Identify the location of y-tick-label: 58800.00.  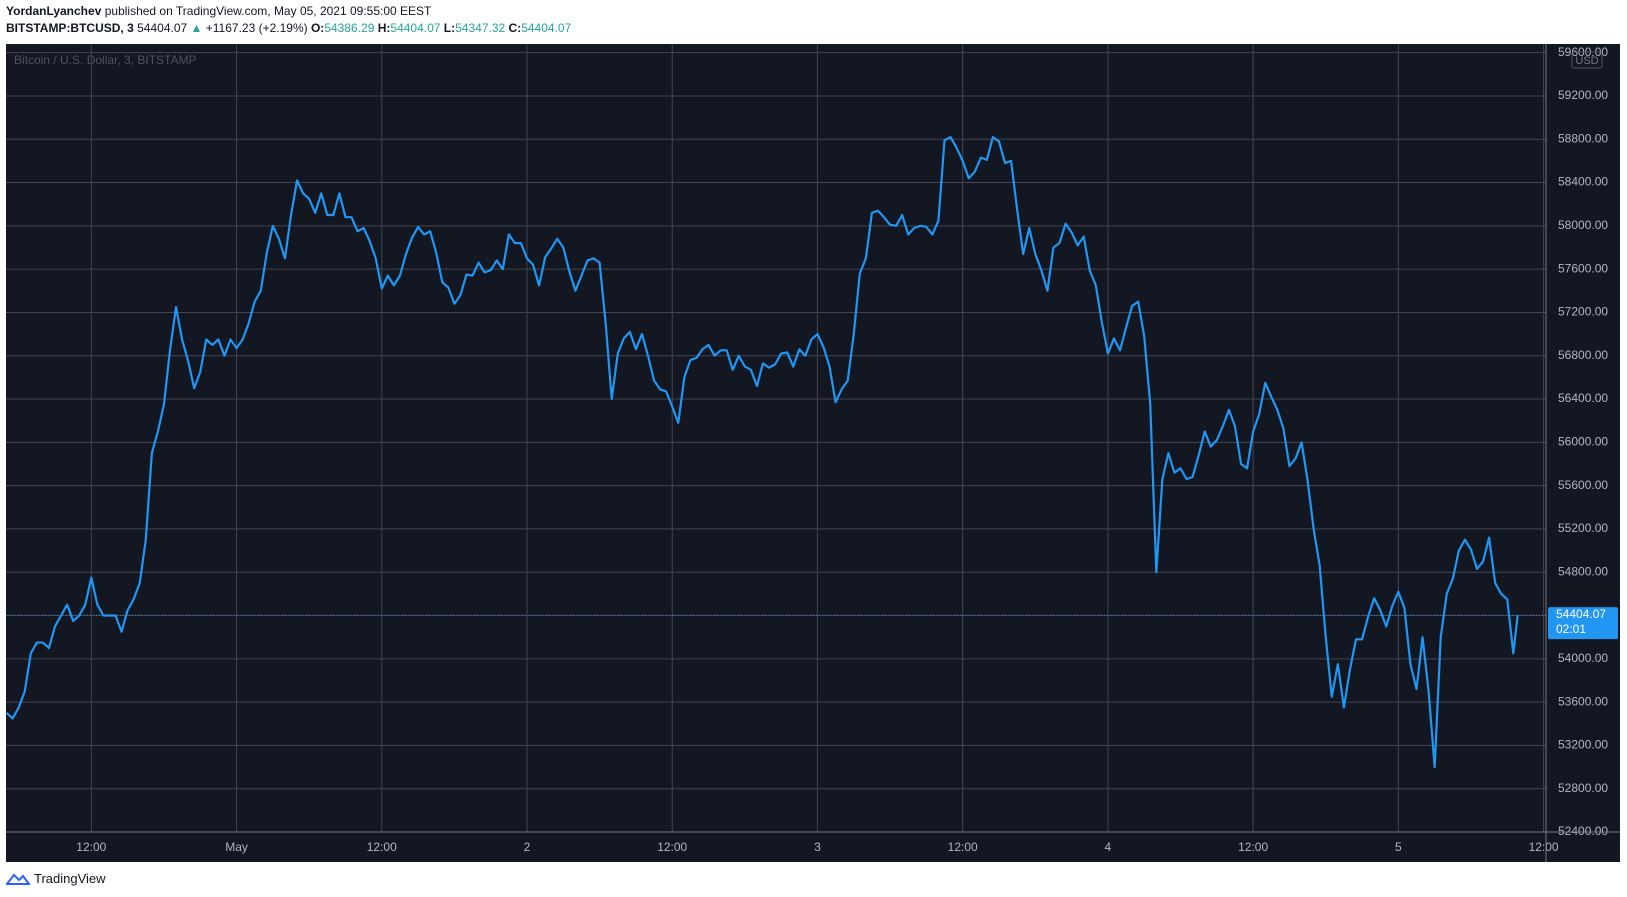
(1583, 138).